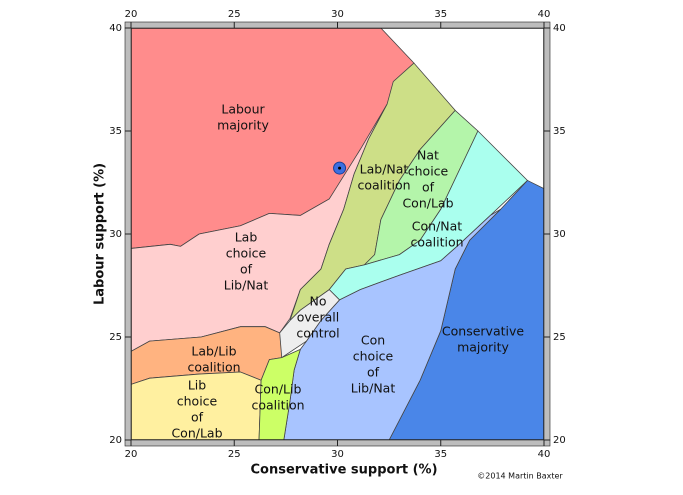 This screenshot has height=495, width=683. Describe the element at coordinates (343, 470) in the screenshot. I see `x-axis-label: Conservative support (%)` at that location.